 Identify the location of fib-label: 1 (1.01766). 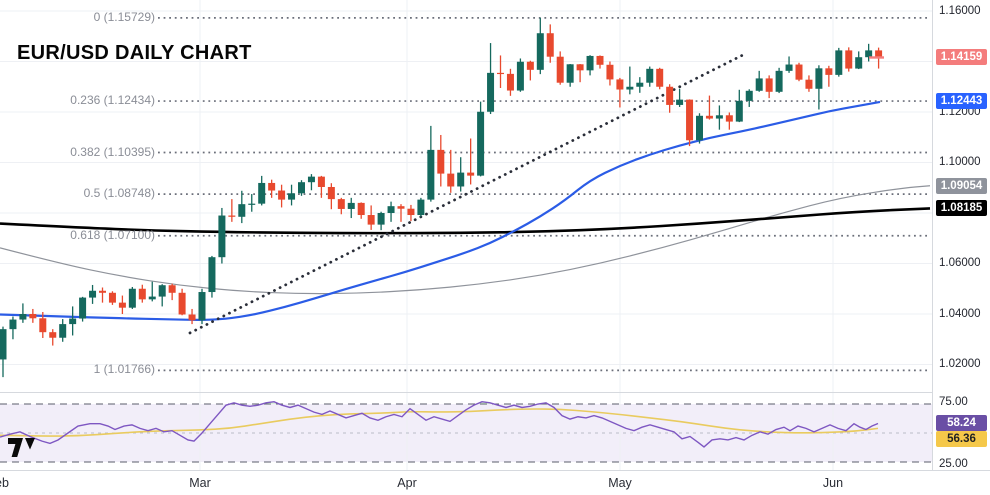
(124, 369).